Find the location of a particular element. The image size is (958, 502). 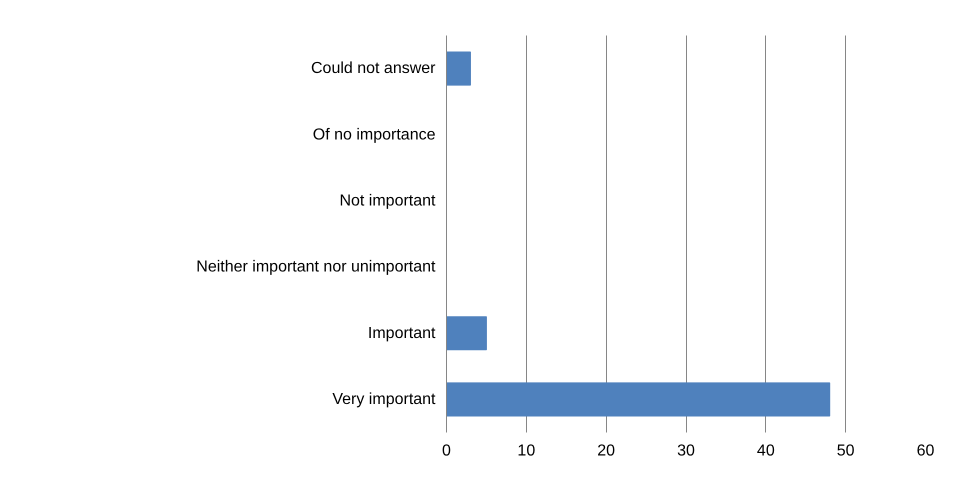

x-tick-label: 10 is located at coordinates (526, 451).